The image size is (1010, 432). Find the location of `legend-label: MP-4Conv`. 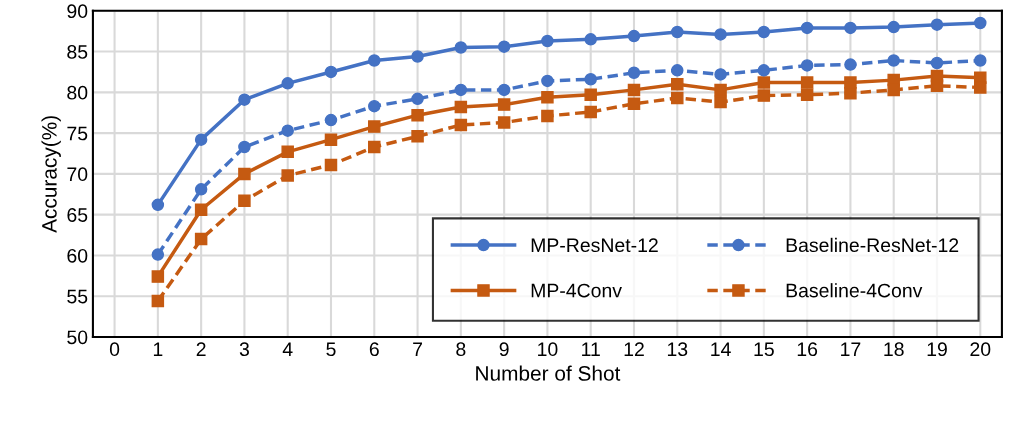

legend-label: MP-4Conv is located at coordinates (576, 290).